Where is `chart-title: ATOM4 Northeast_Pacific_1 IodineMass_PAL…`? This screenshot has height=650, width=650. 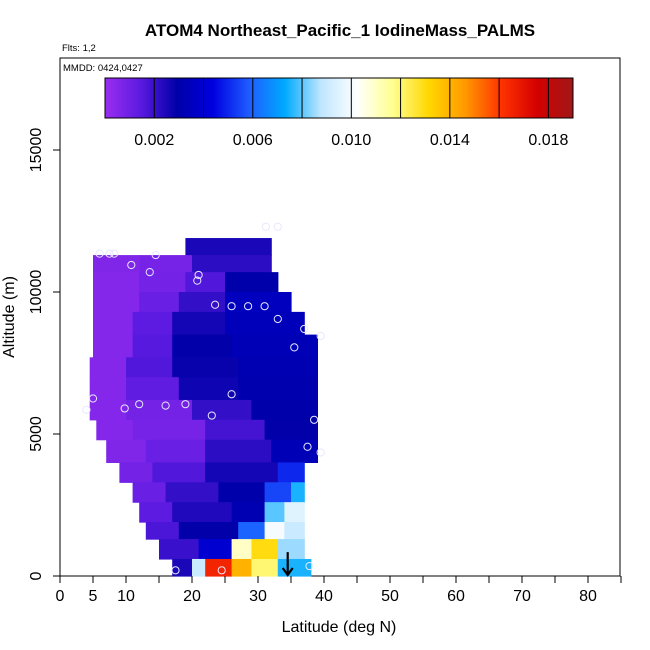
chart-title: ATOM4 Northeast_Pacific_1 IodineMass_PAL… is located at coordinates (340, 30).